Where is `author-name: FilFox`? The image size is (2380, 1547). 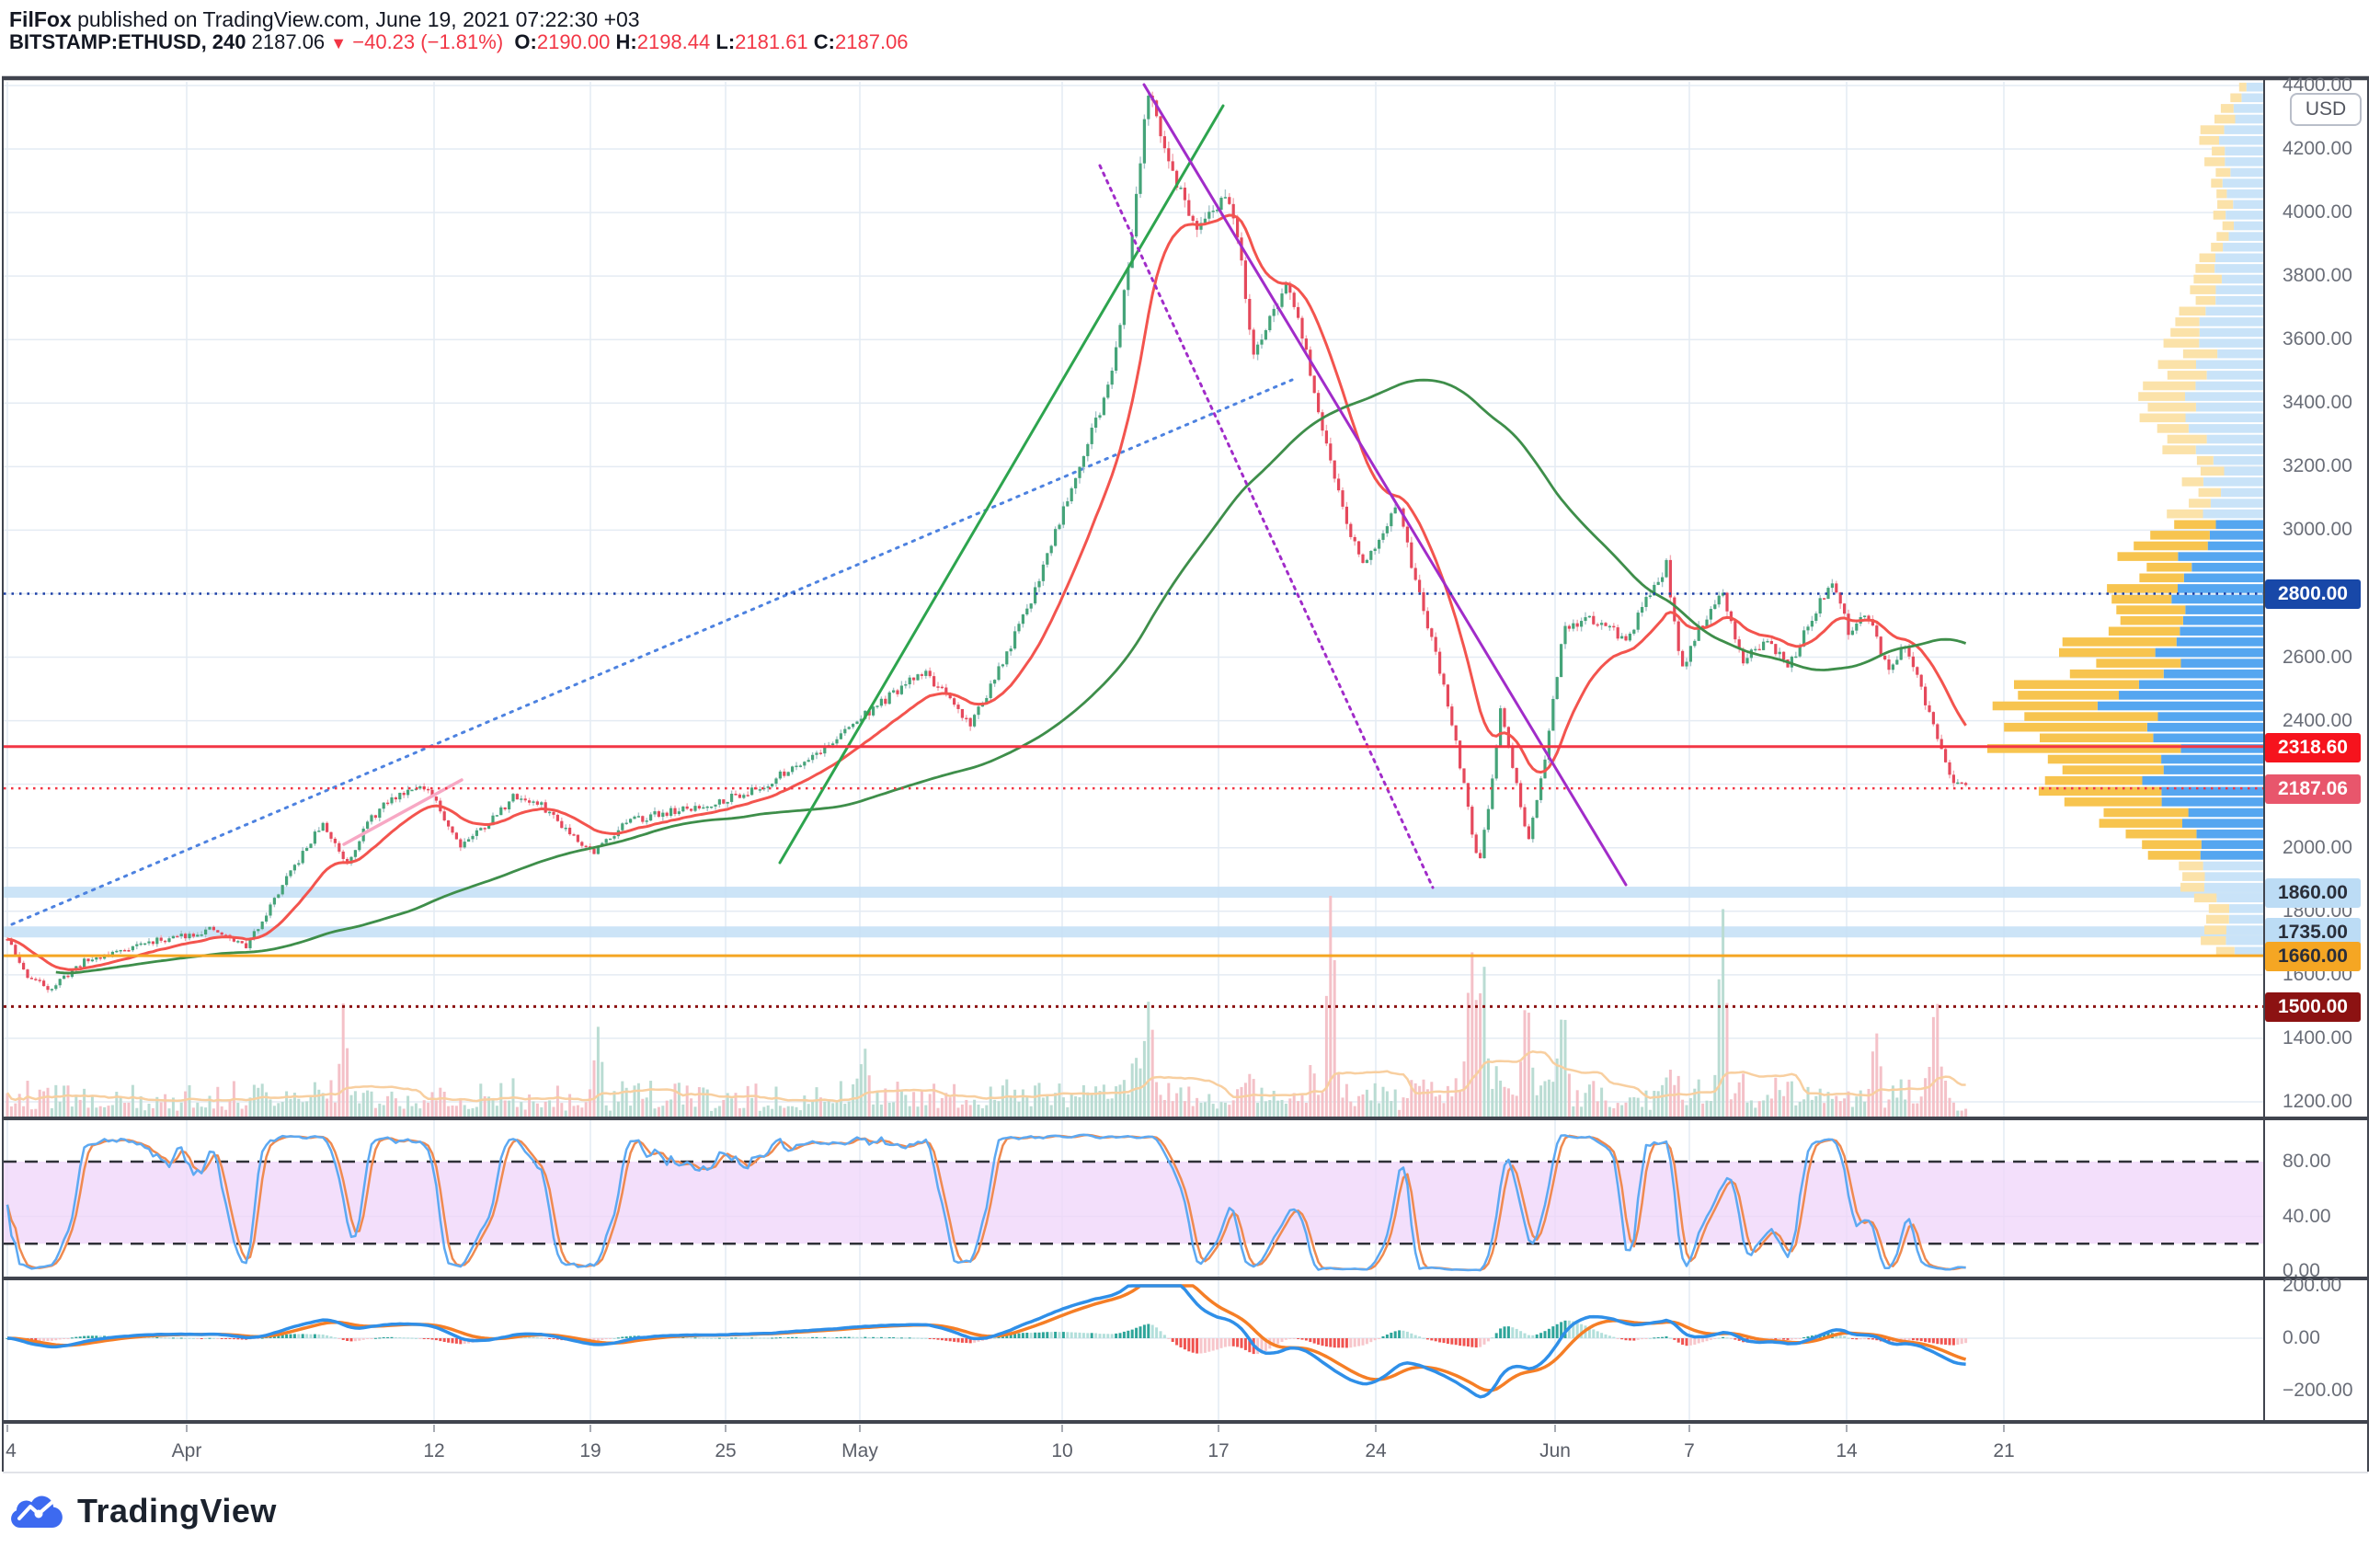 author-name: FilFox is located at coordinates (40, 19).